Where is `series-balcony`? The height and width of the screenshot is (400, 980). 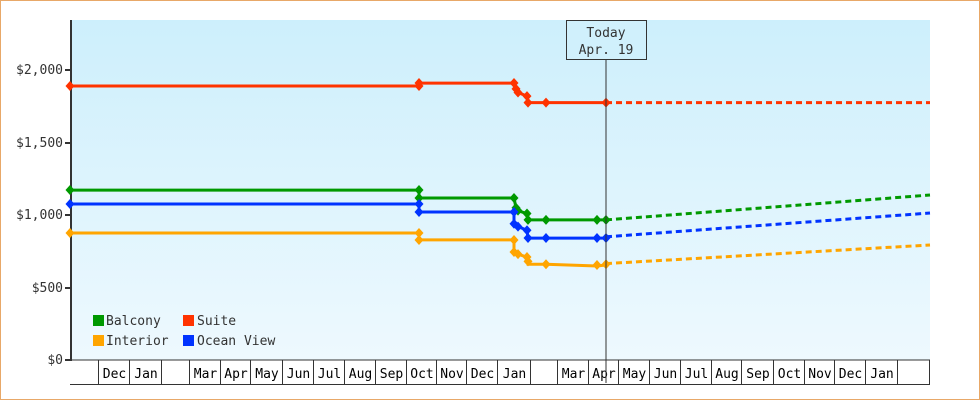
series-balcony is located at coordinates (498, 205).